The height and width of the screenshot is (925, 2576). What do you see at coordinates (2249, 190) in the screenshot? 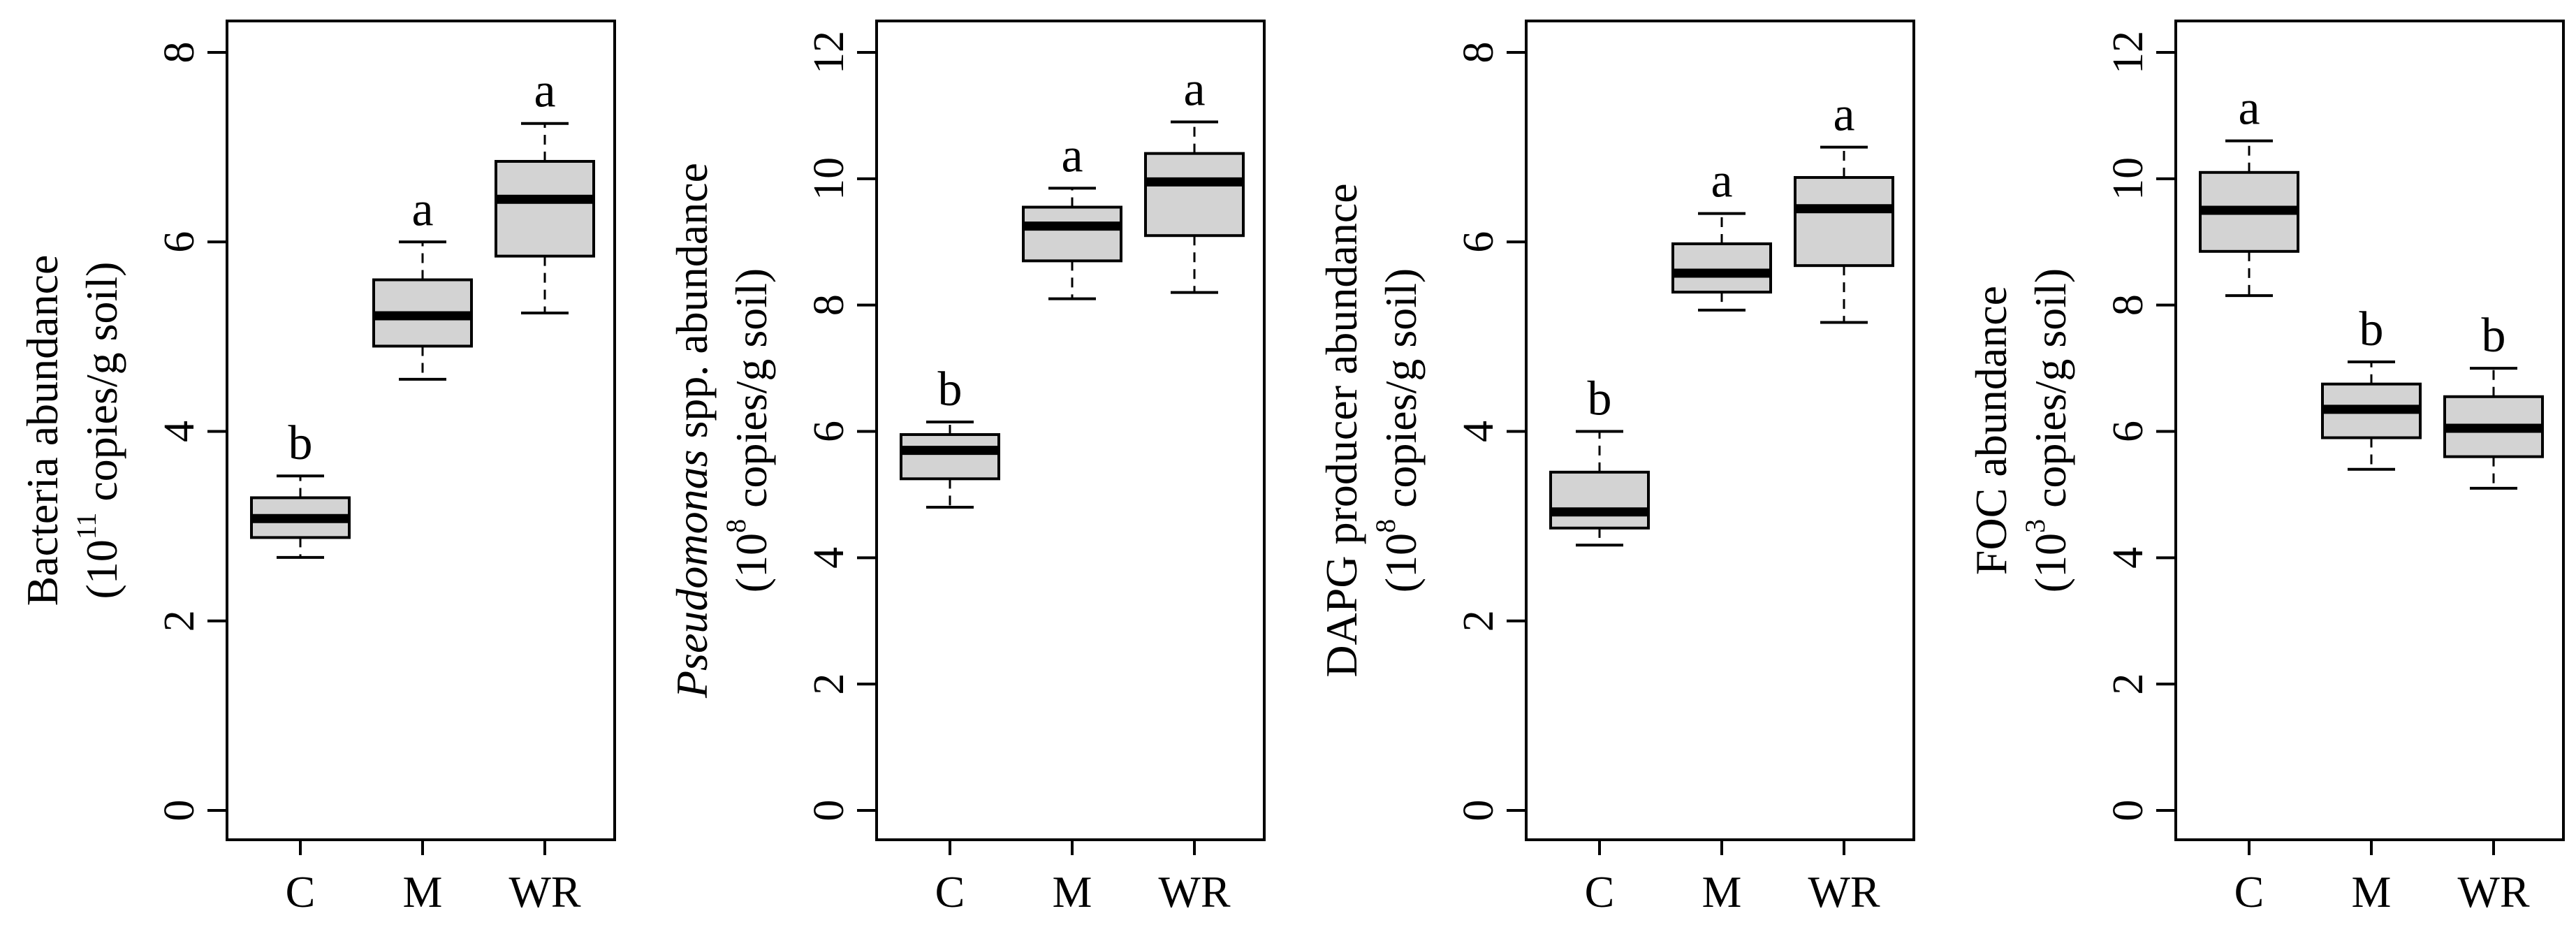
I see `box-C: a` at bounding box center [2249, 190].